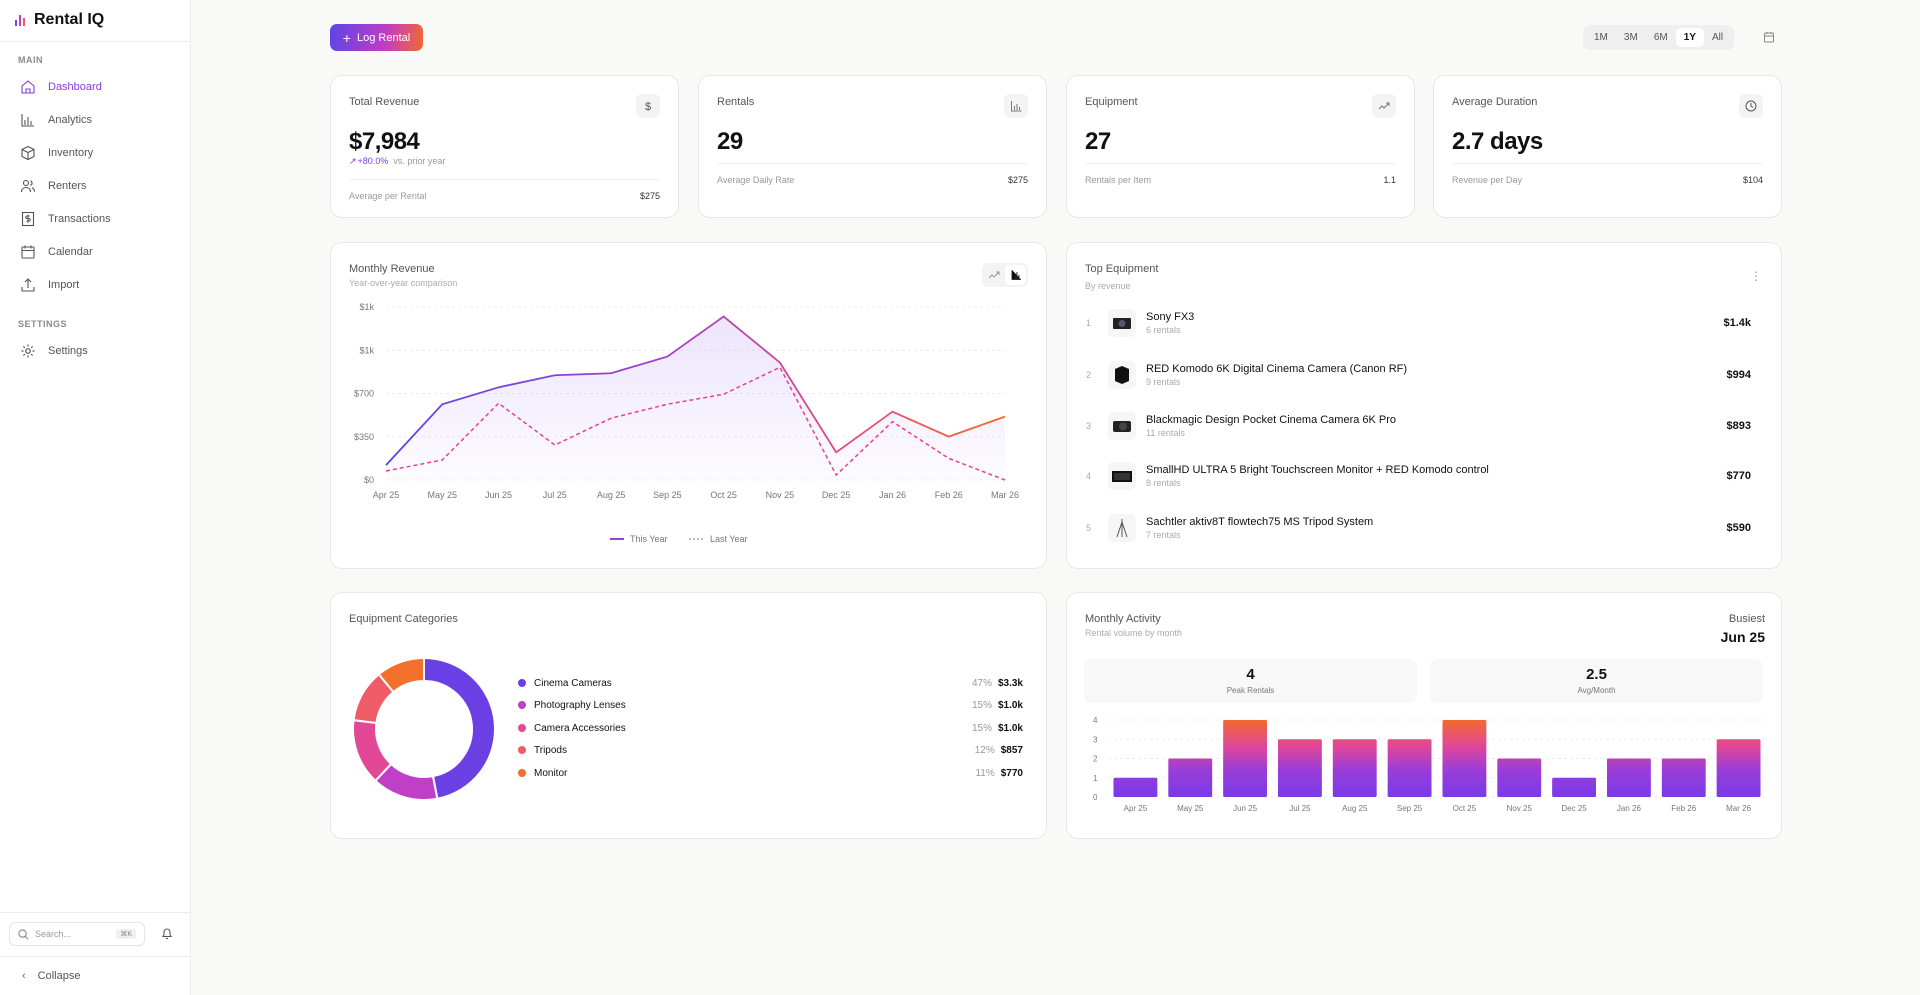 This screenshot has height=995, width=1920. I want to click on search-input: Search... ⌘K, so click(77, 934).